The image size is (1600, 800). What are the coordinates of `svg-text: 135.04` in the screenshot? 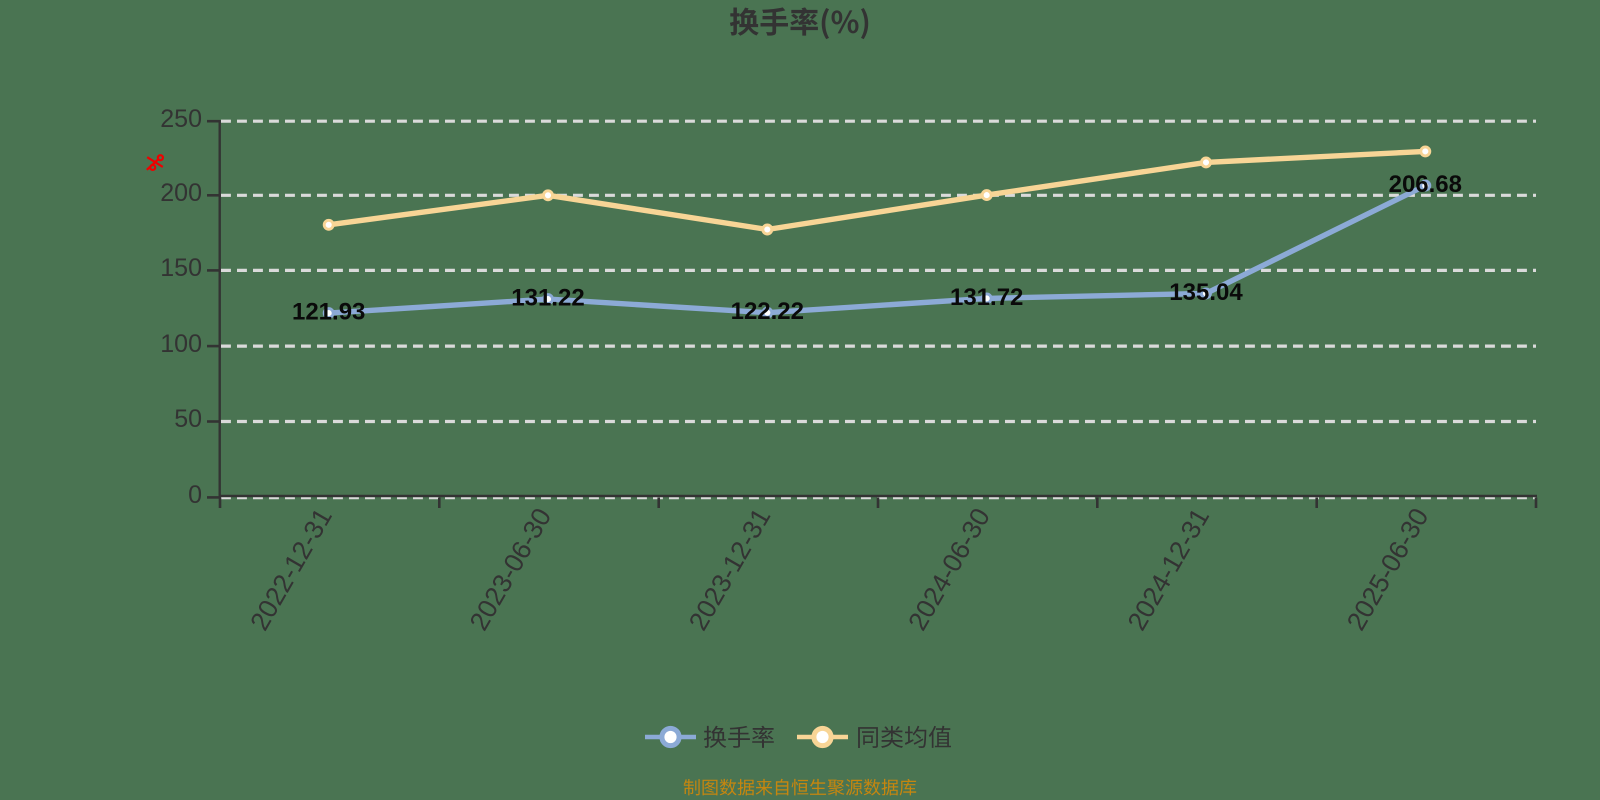 It's located at (1206, 292).